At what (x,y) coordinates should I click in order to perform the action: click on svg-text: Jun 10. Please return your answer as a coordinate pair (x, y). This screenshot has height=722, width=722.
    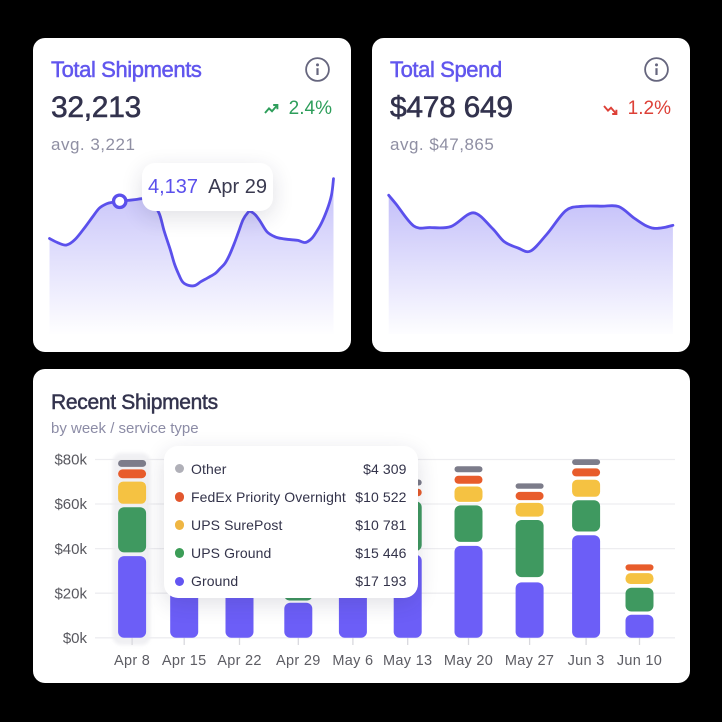
    Looking at the image, I should click on (639, 661).